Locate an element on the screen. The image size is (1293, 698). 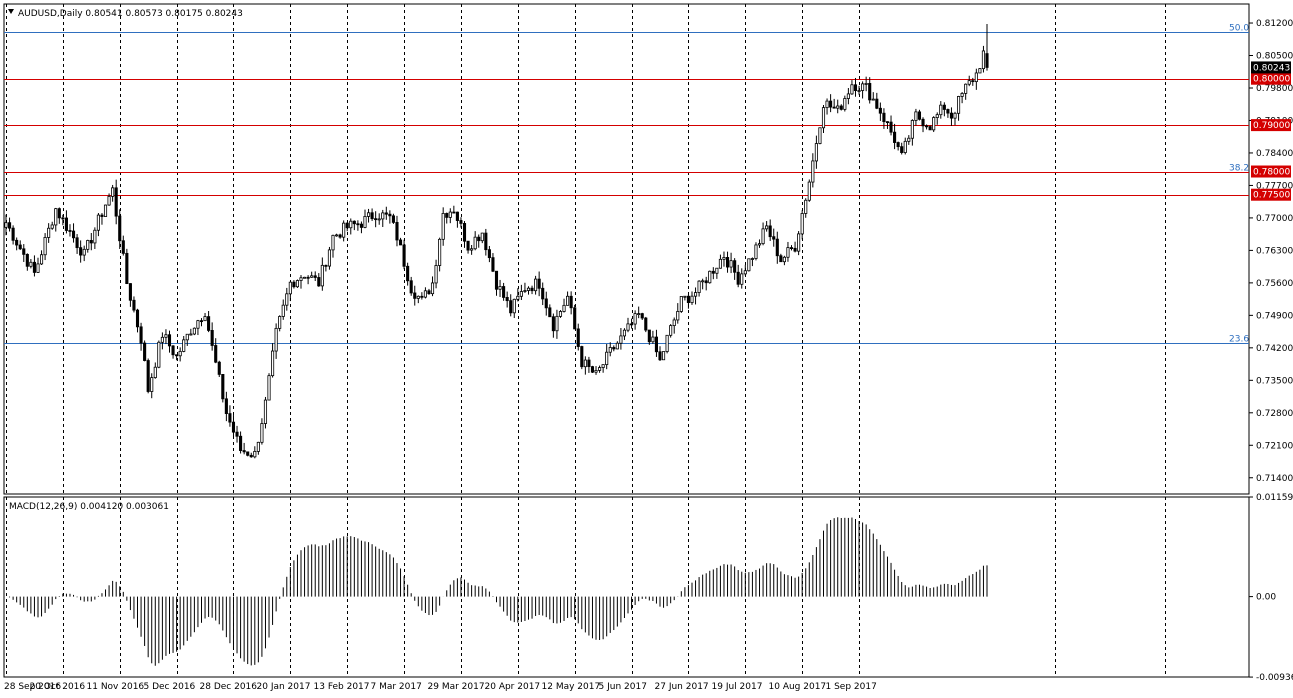
x-tick-label: 20 Oct 2016 is located at coordinates (58, 687).